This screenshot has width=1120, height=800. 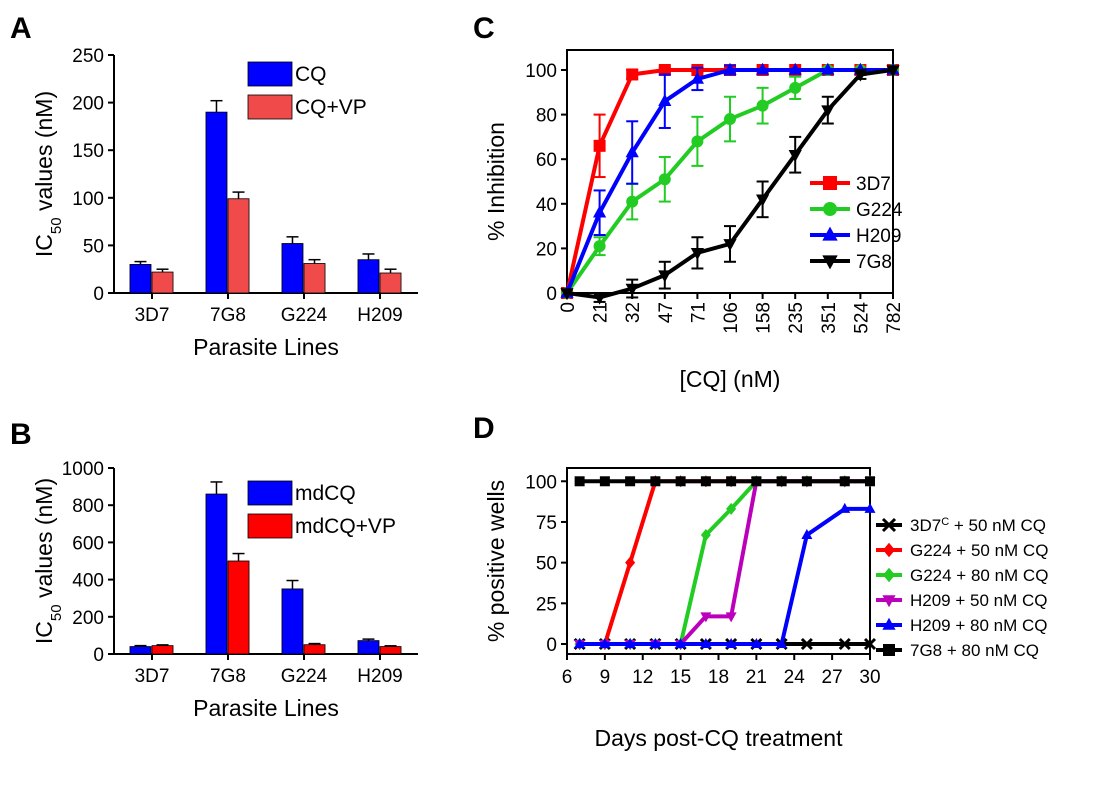 I want to click on series-7G8 + 80 nM CQ, so click(x=724, y=481).